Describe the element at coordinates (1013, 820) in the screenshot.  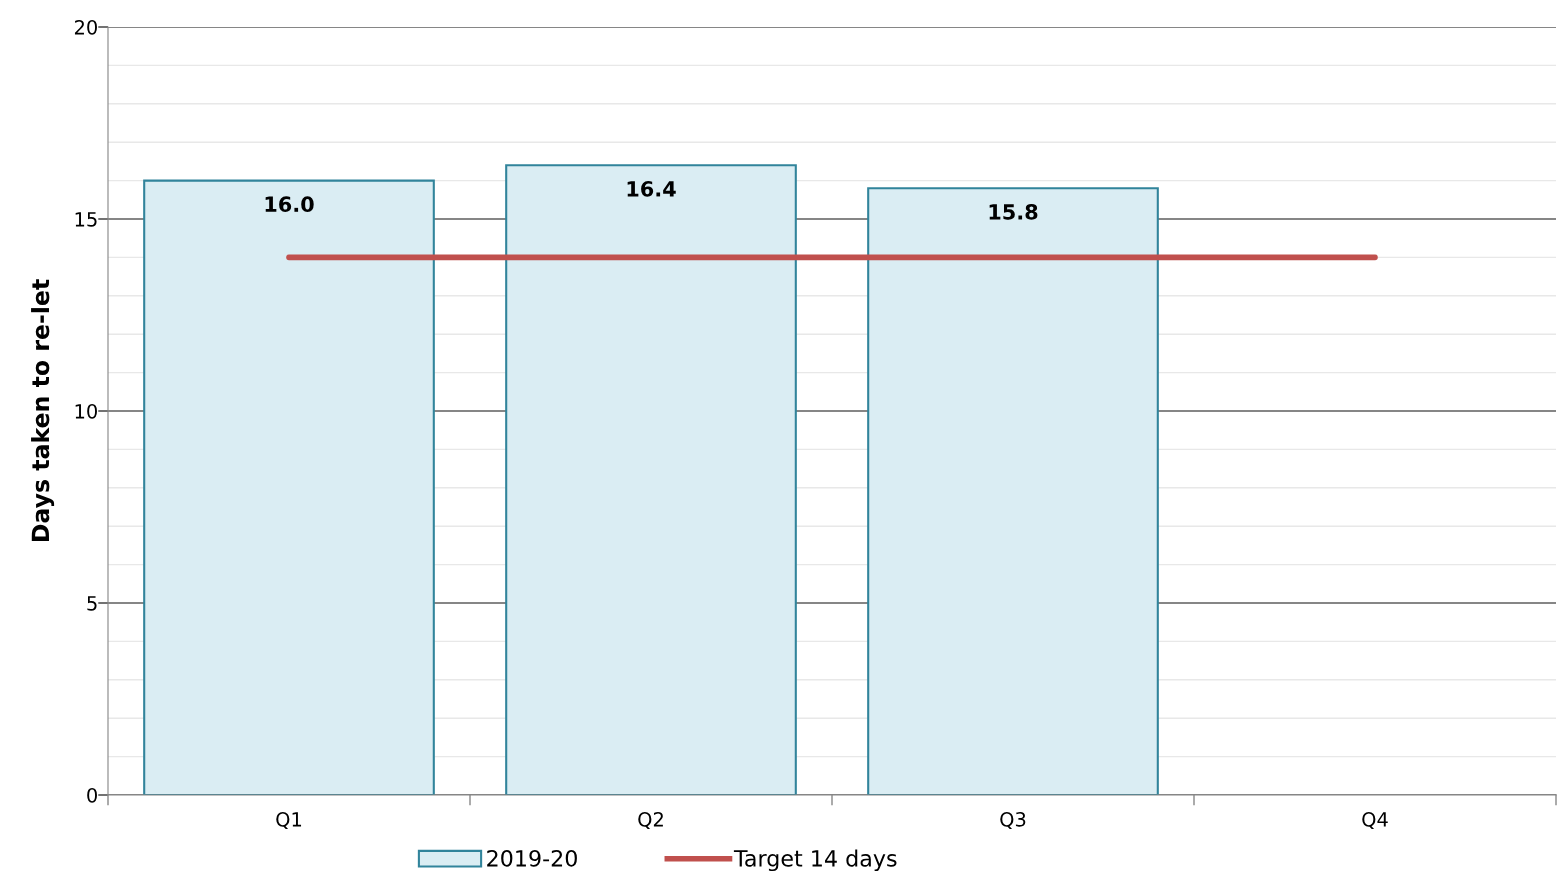
I see `x-tick-label: Q3` at that location.